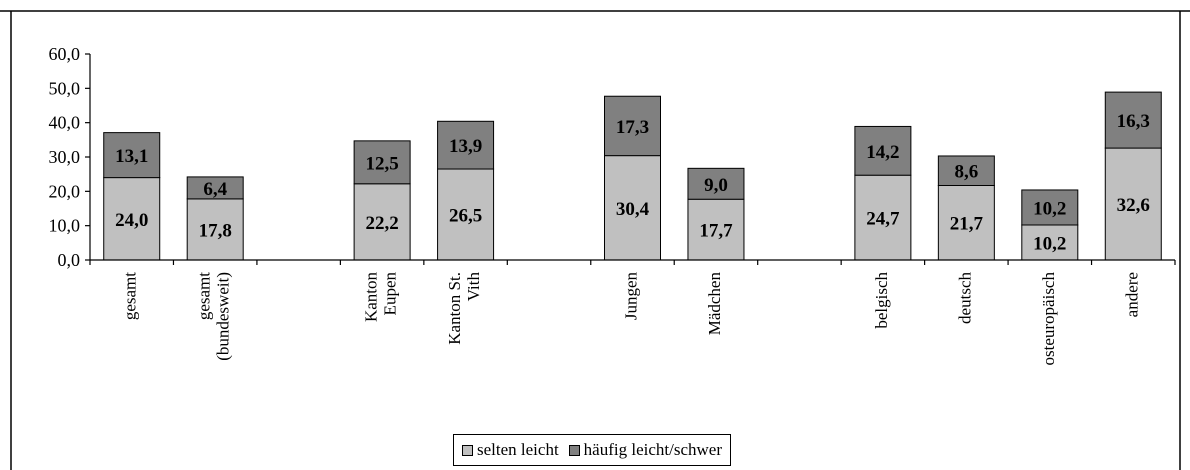 The height and width of the screenshot is (470, 1190). I want to click on legend-swatch-haeufig, so click(574, 450).